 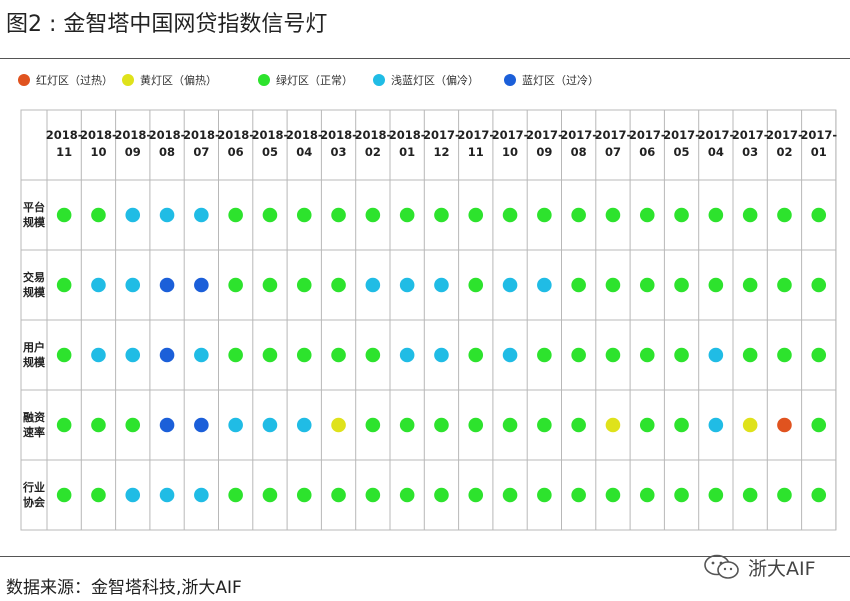 I want to click on column-header-0: 2018- 11, so click(x=64, y=143).